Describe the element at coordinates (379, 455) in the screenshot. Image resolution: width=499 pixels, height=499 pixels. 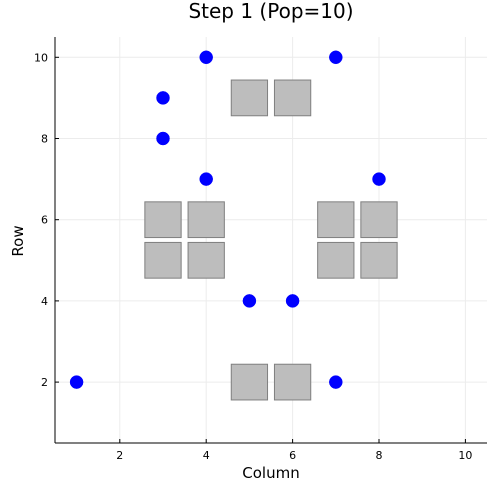
I see `x-tick-label: 8` at that location.